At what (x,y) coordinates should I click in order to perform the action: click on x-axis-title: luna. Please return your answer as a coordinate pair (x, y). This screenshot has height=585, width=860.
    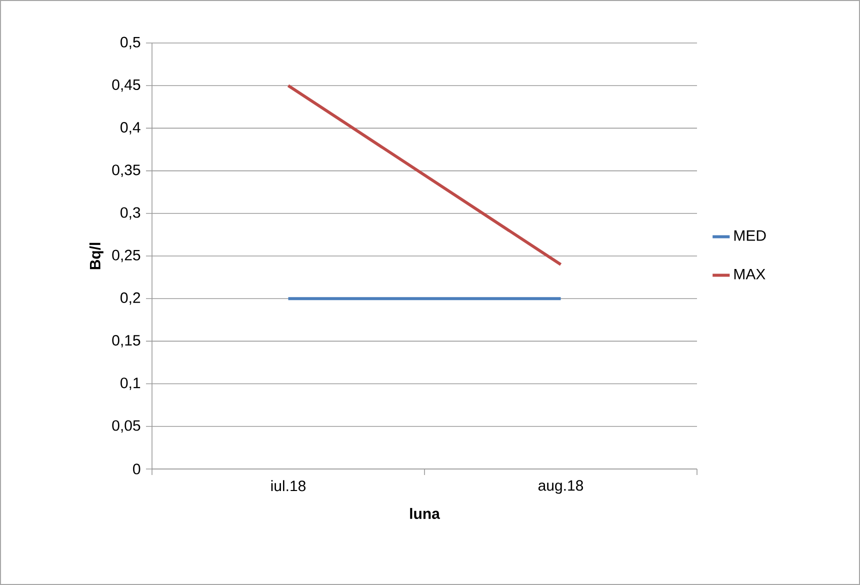
    Looking at the image, I should click on (425, 513).